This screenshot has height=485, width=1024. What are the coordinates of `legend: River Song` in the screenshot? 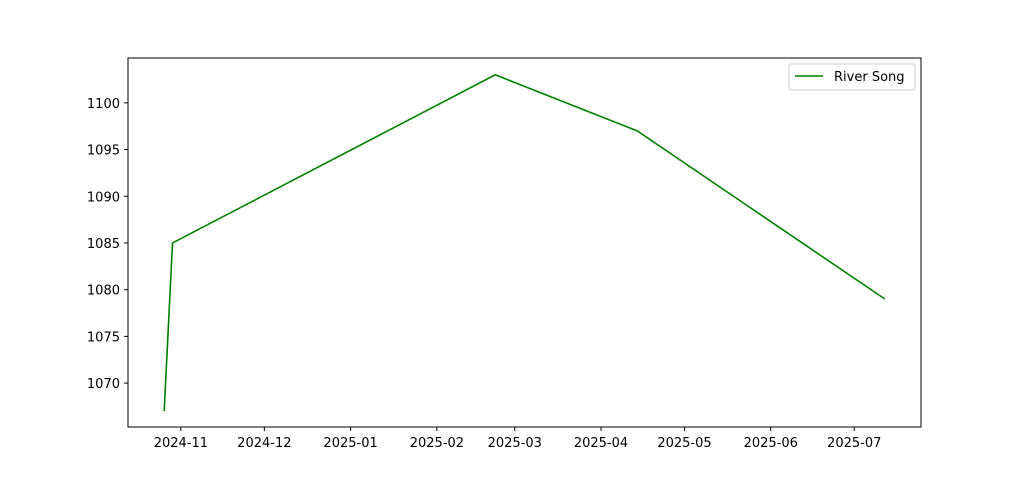 It's located at (852, 77).